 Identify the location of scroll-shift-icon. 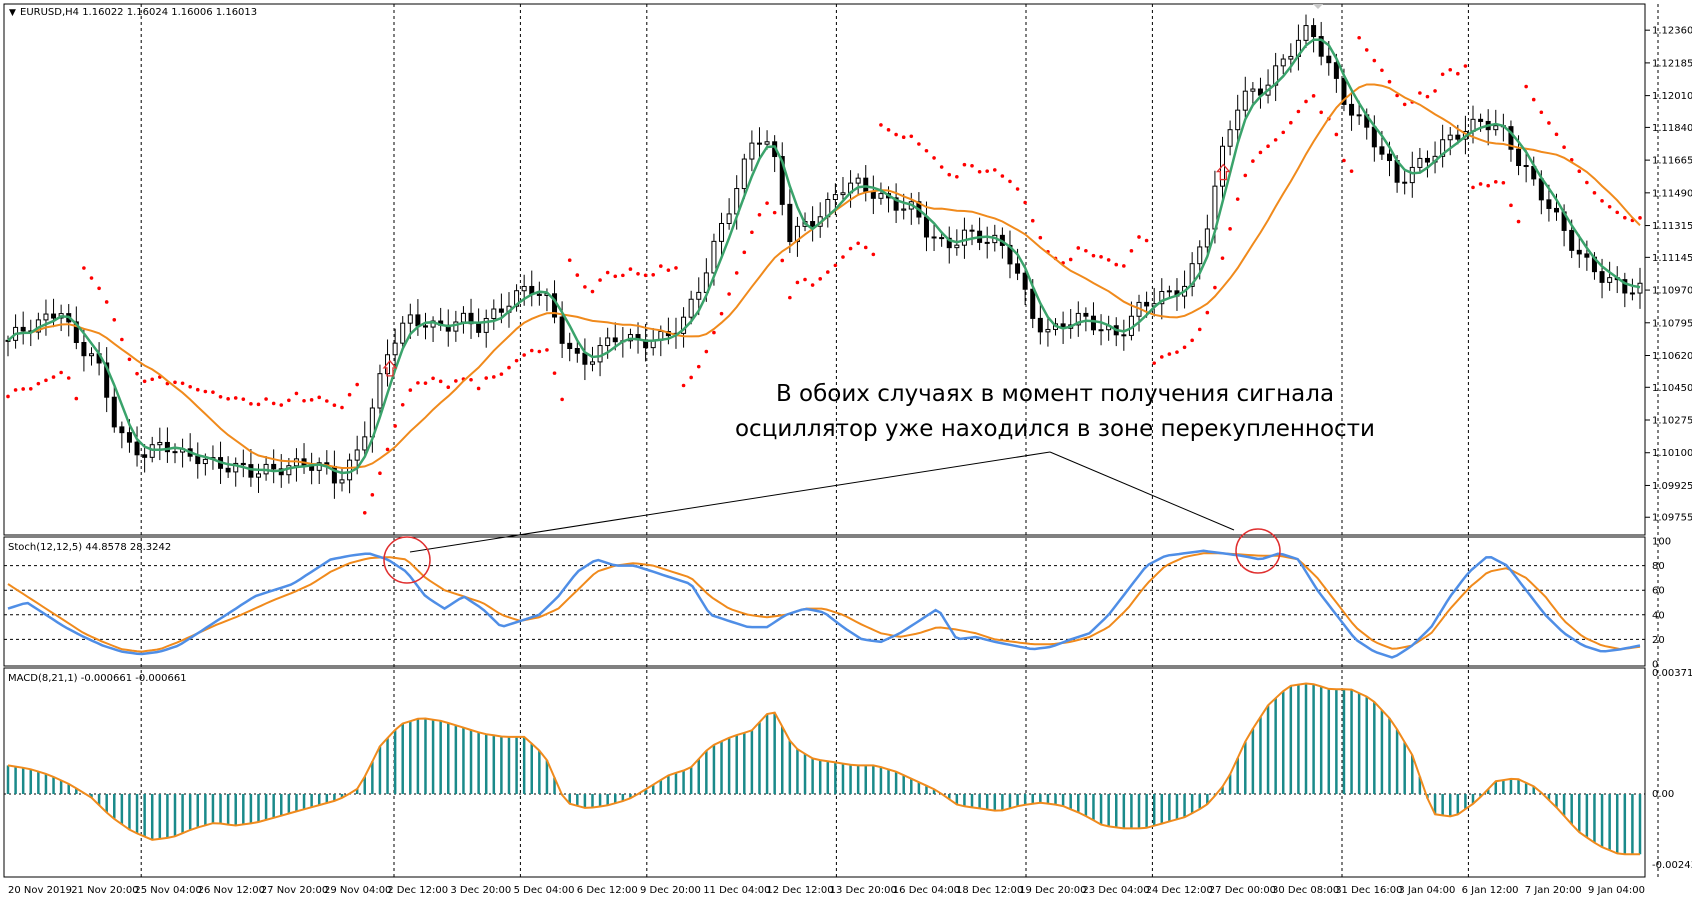
(1318, 6).